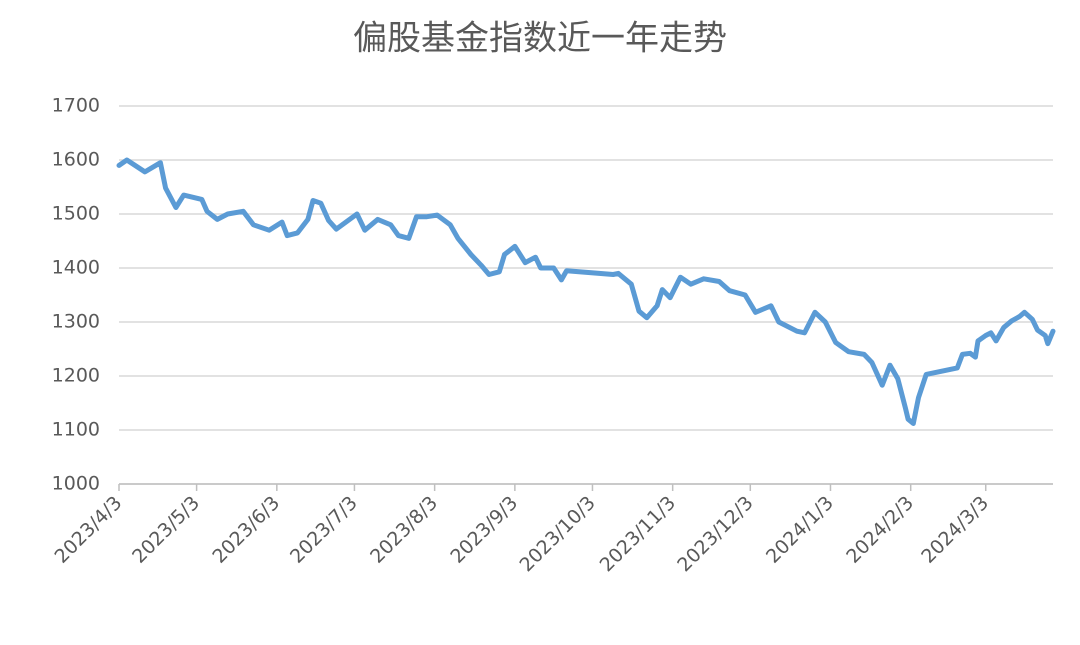  Describe the element at coordinates (76, 106) in the screenshot. I see `y-tick-label: 1700` at that location.